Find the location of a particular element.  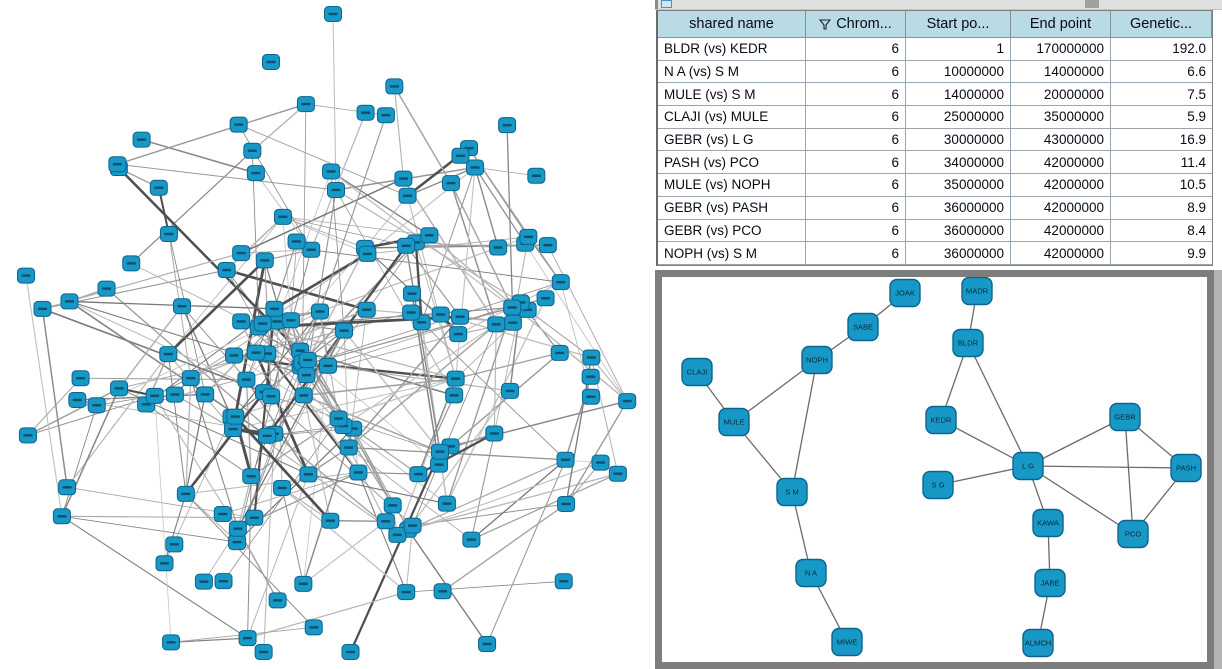

table-row: GEBR (vs) PCO 6 36000000 42000000 8.4 is located at coordinates (935, 231).